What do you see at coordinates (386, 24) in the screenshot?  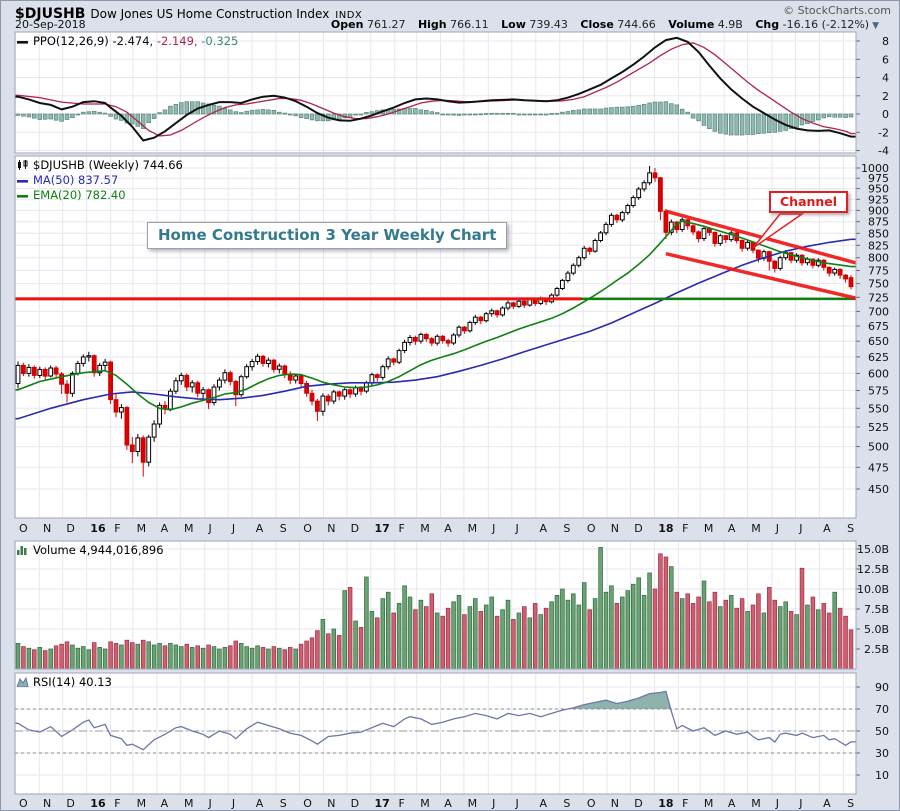 I see `open-value: 761.27` at bounding box center [386, 24].